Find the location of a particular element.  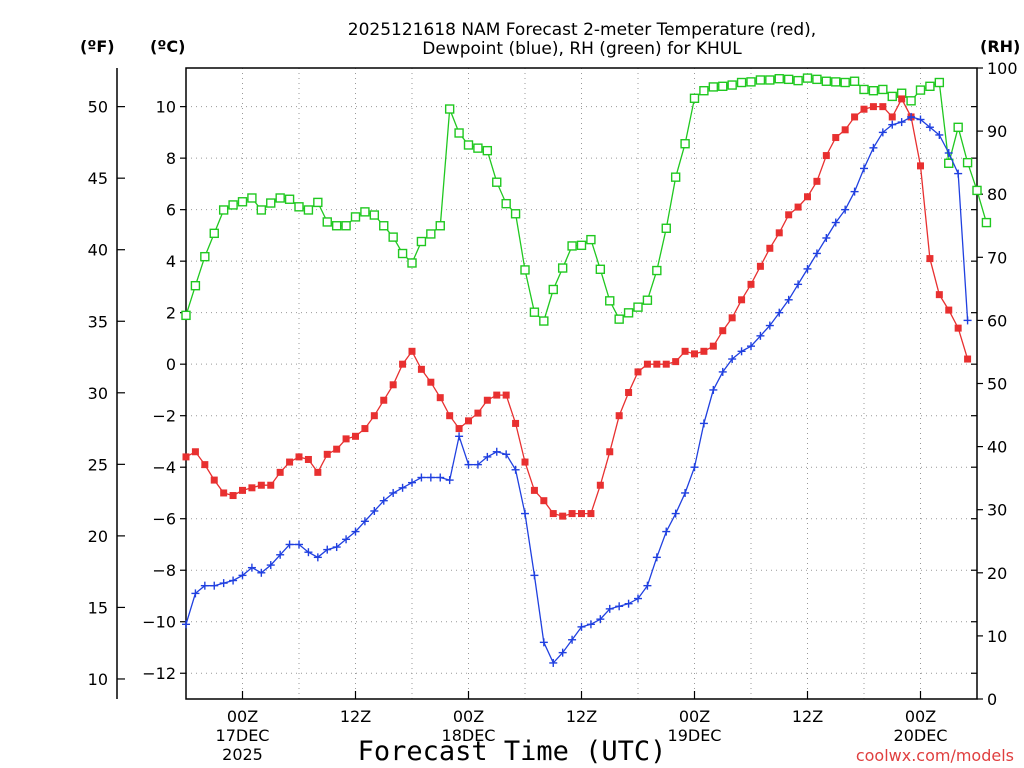

credit-label: coolwx.com/models is located at coordinates (935, 755).